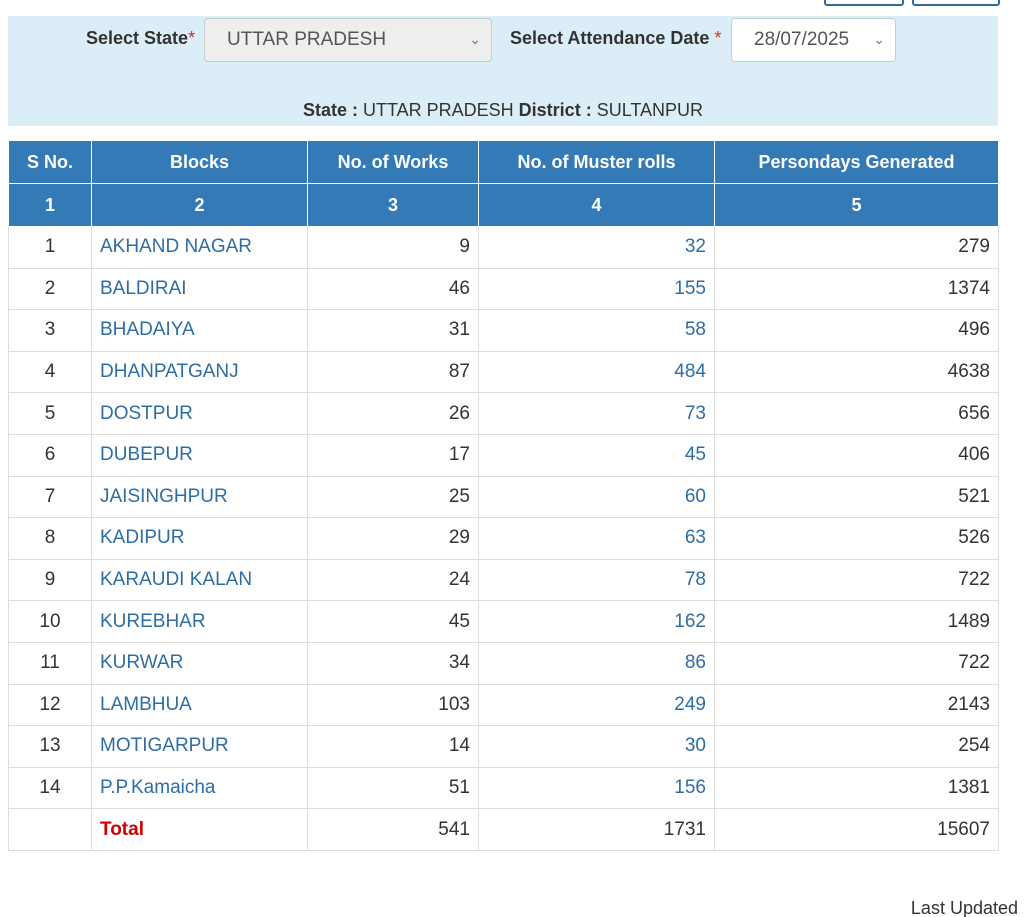 This screenshot has height=917, width=1024. Describe the element at coordinates (199, 205) in the screenshot. I see `column-number: 2` at that location.